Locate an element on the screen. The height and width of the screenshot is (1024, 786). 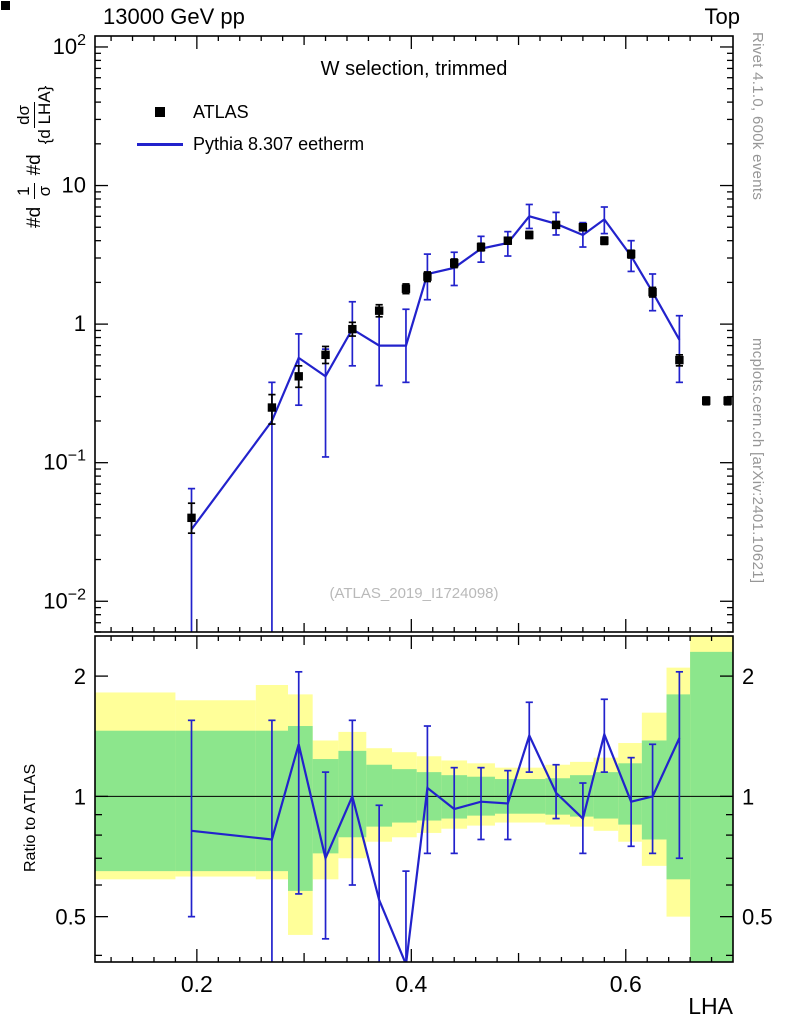
mcplots-reference-note: mcplots.cern.ch [arXiv:2401.10621] is located at coordinates (757, 461).